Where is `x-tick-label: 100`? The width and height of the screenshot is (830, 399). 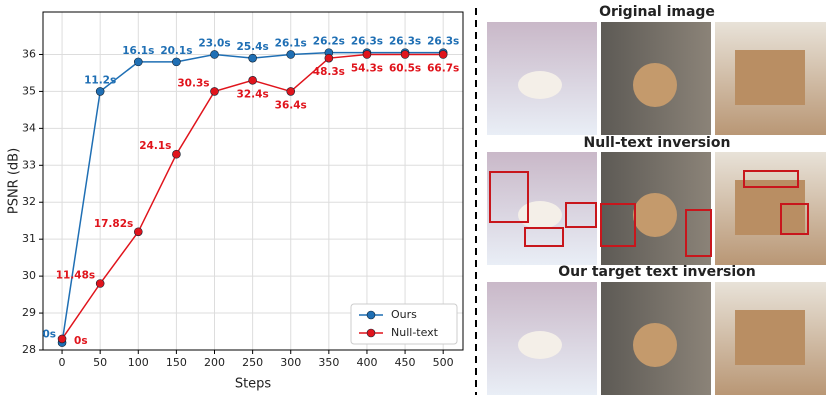 x-tick-label: 100 is located at coordinates (138, 362).